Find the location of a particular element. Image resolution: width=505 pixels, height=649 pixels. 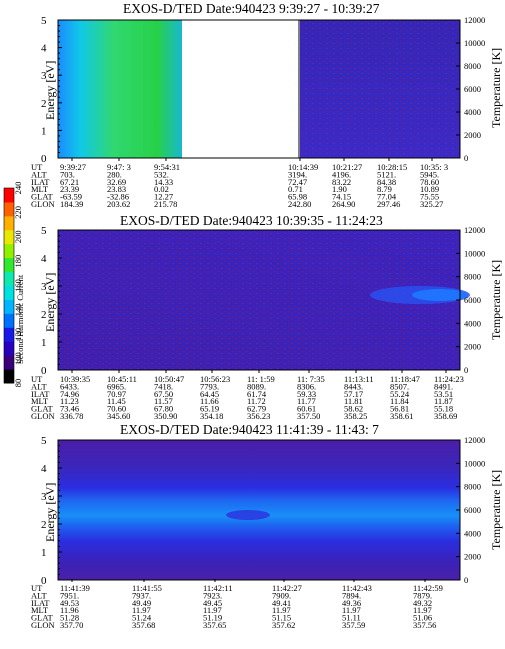

panel-2-ylabel-right: Temperature [K] is located at coordinates (496, 300).